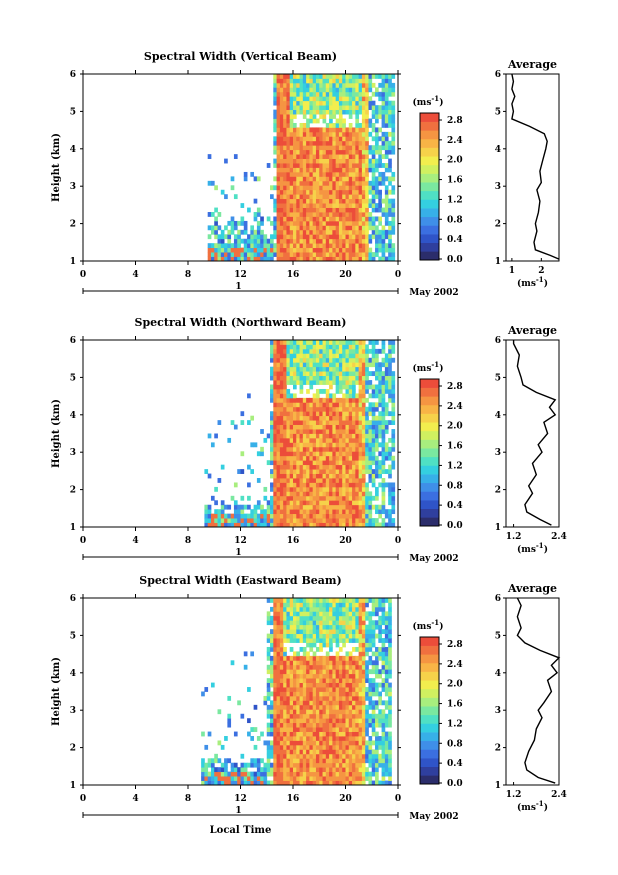 The width and height of the screenshot is (618, 875). Describe the element at coordinates (498, 187) in the screenshot. I see `average-y-tick-label: 3` at that location.